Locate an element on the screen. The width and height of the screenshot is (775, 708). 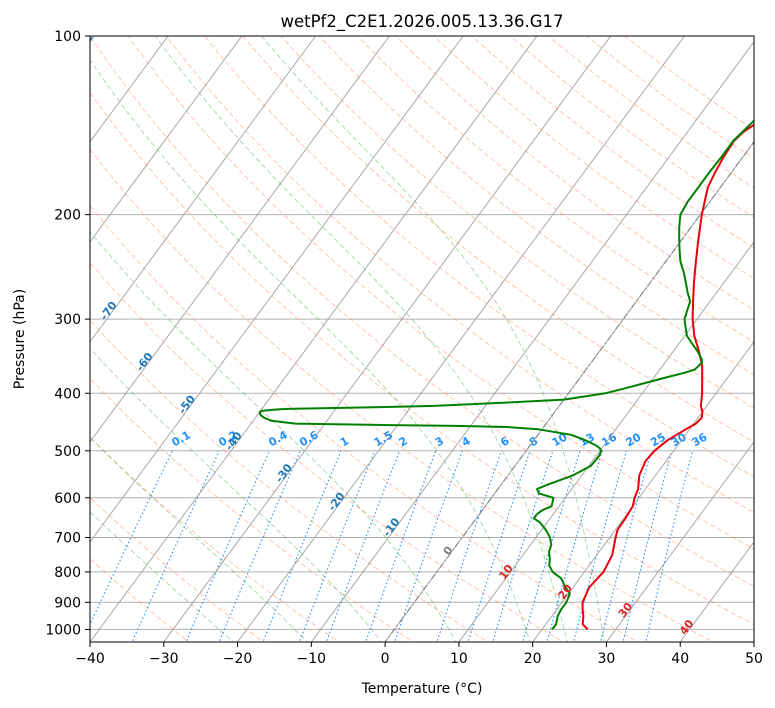
x-axis-label: Temperature (°C) is located at coordinates (422, 689).